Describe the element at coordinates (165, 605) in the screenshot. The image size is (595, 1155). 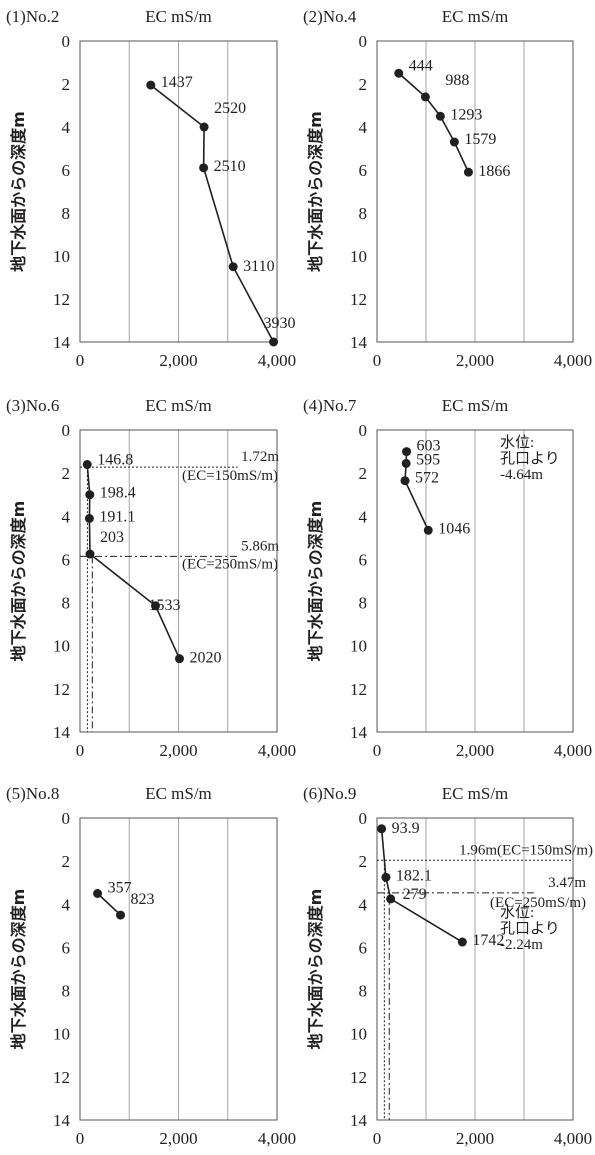
I see `data-label: 1533` at that location.